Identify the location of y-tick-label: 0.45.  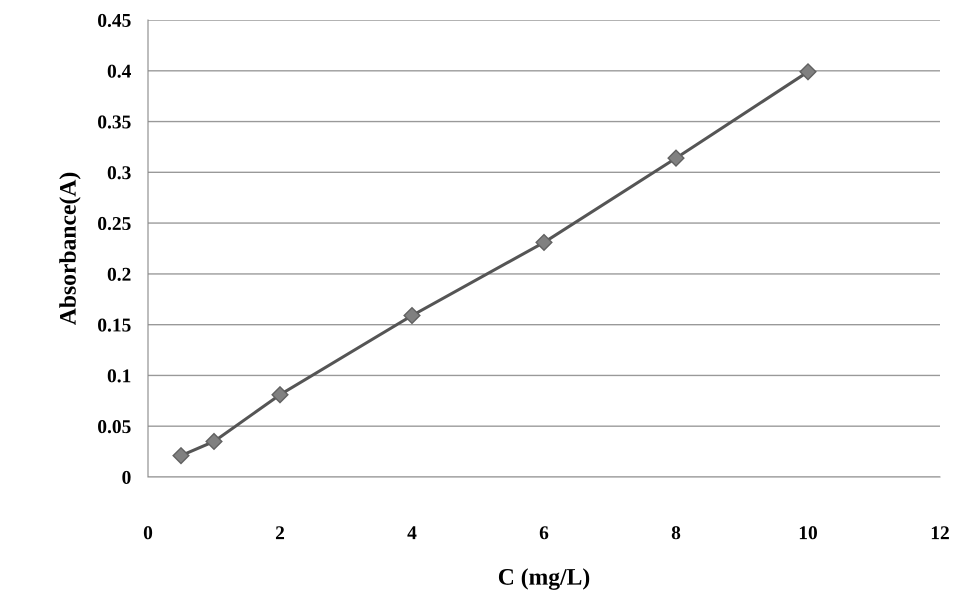
(114, 21).